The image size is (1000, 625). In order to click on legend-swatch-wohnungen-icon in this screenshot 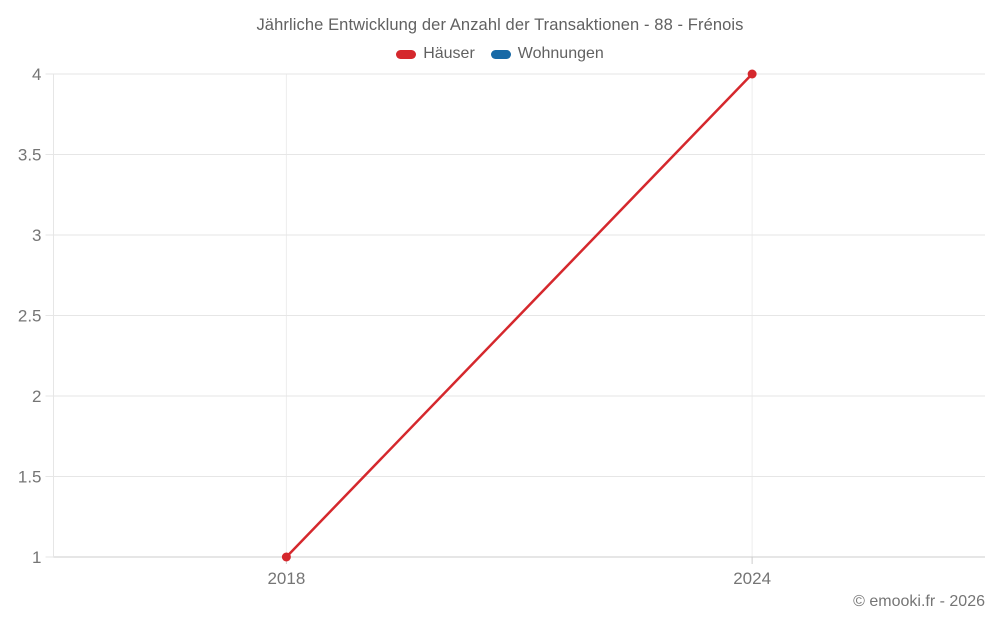, I will do `click(500, 54)`.